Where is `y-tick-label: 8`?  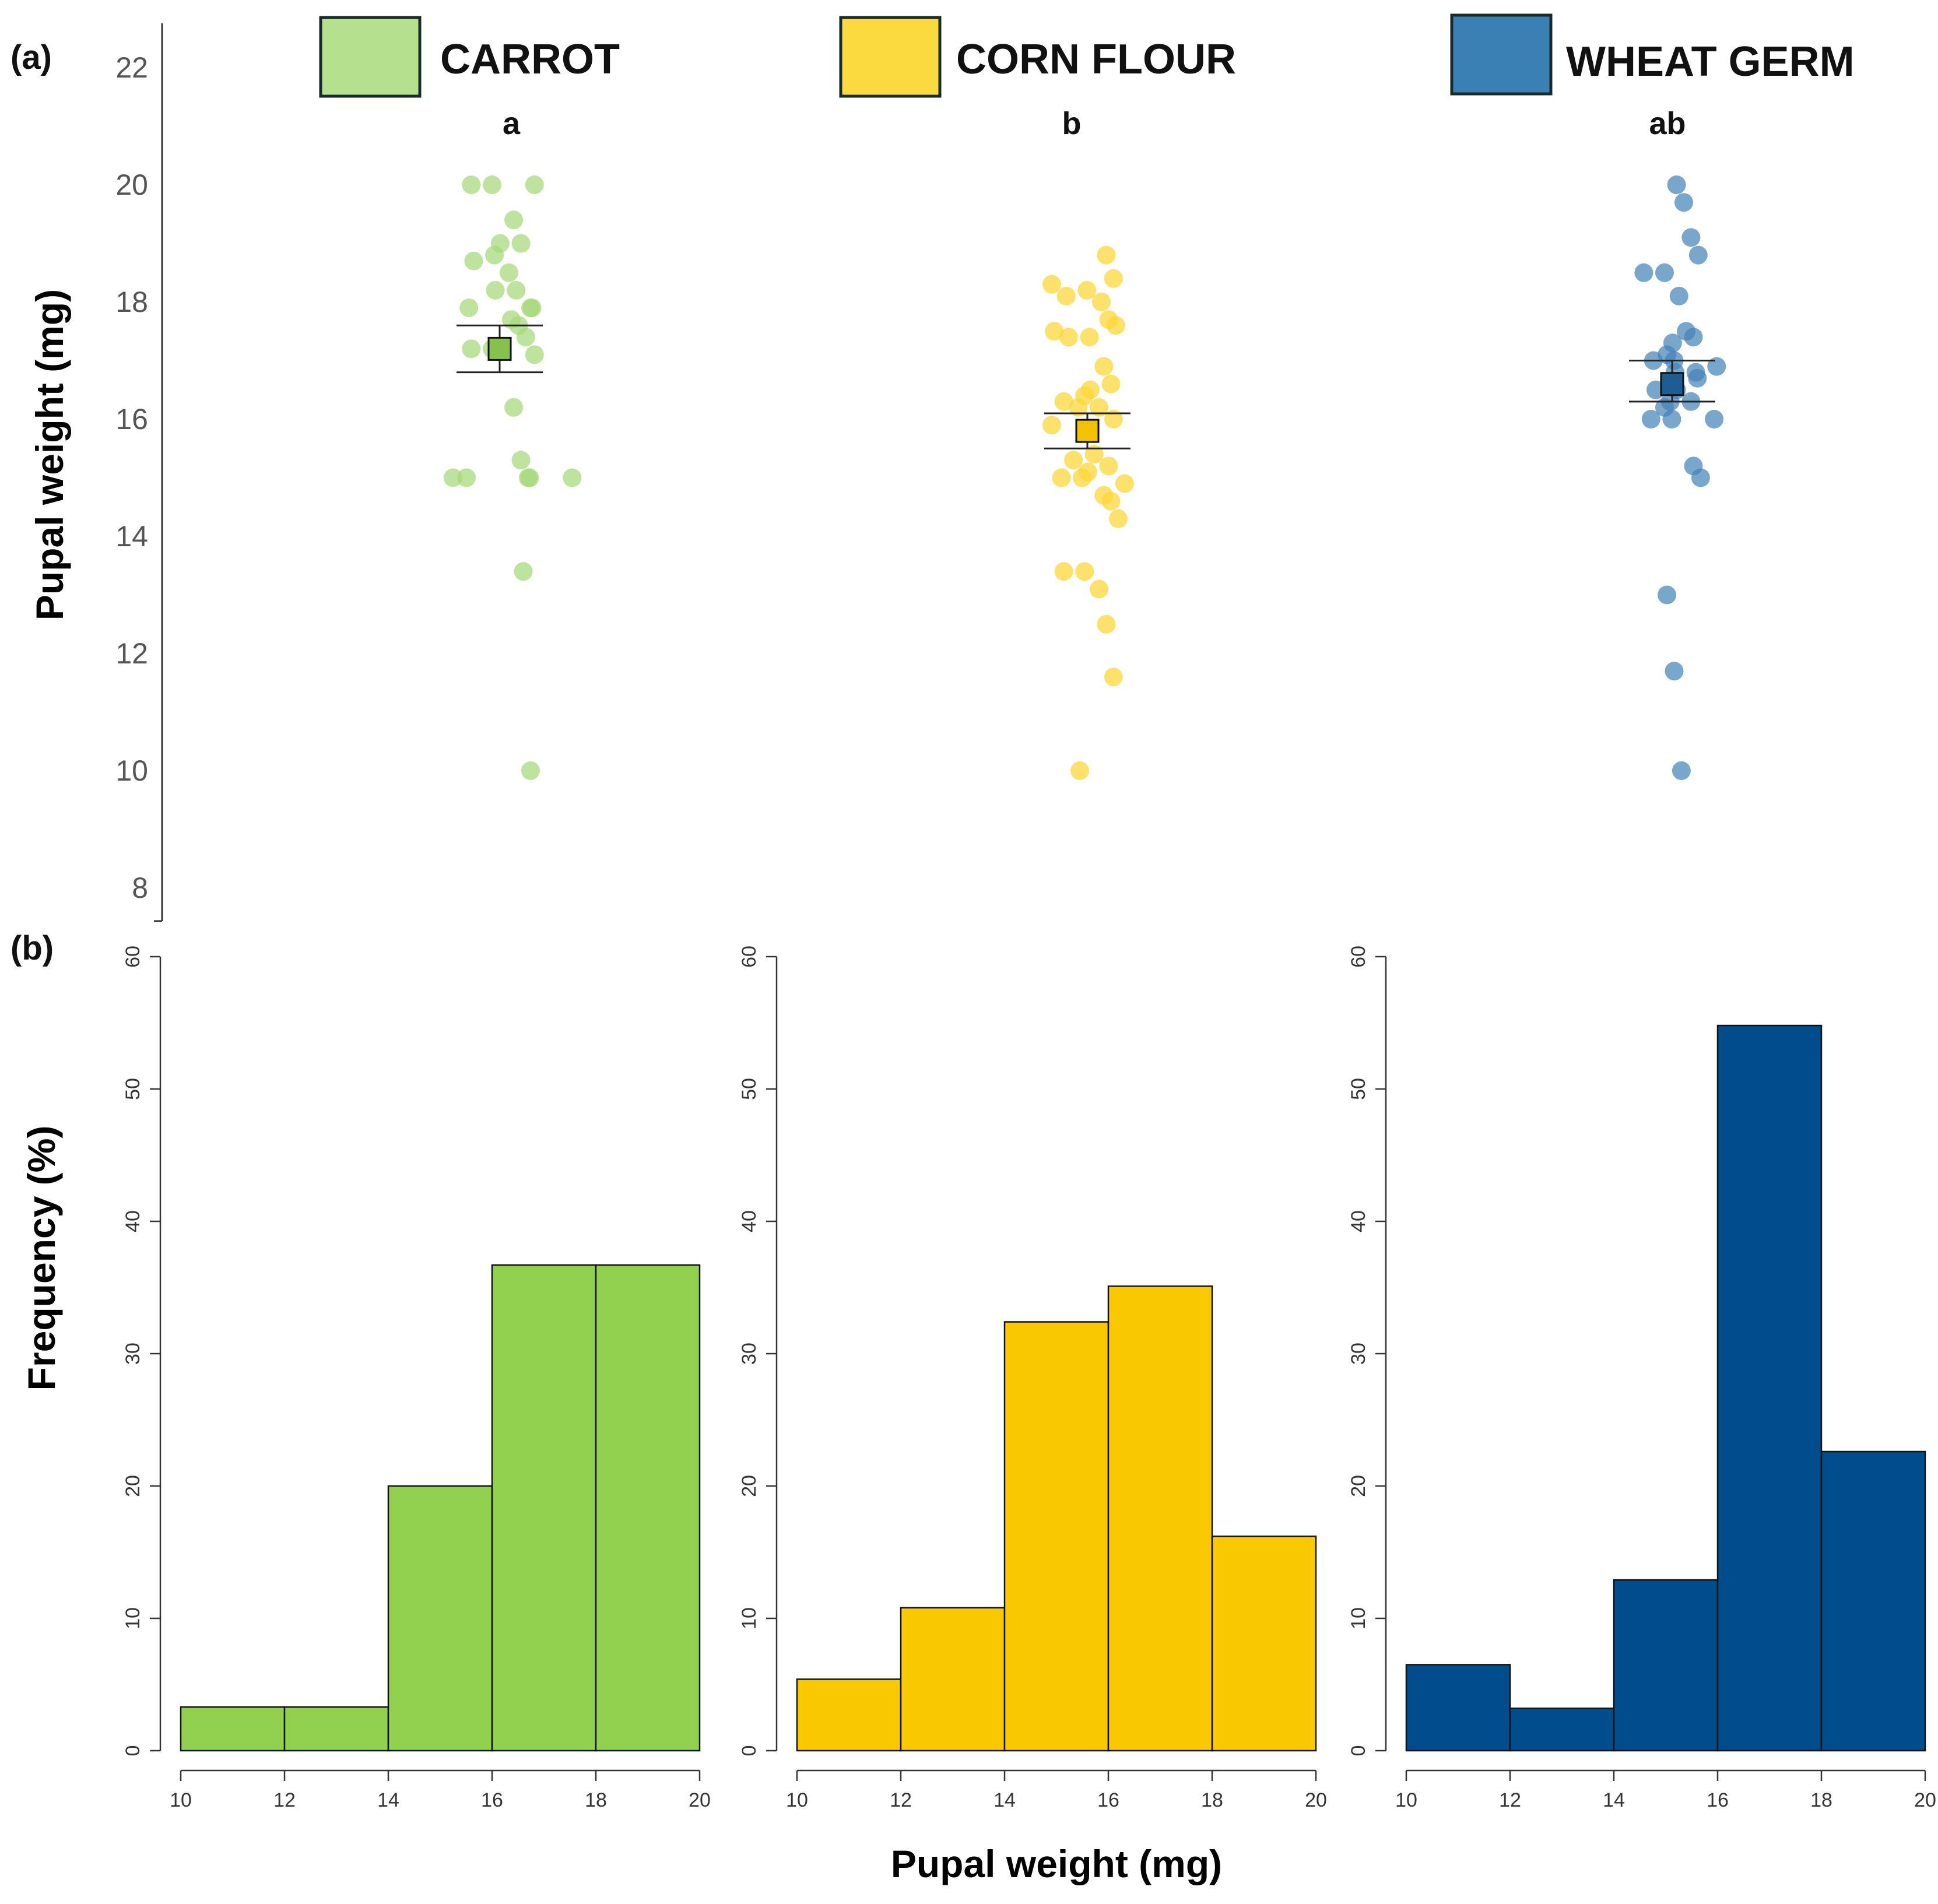
y-tick-label: 8 is located at coordinates (140, 888).